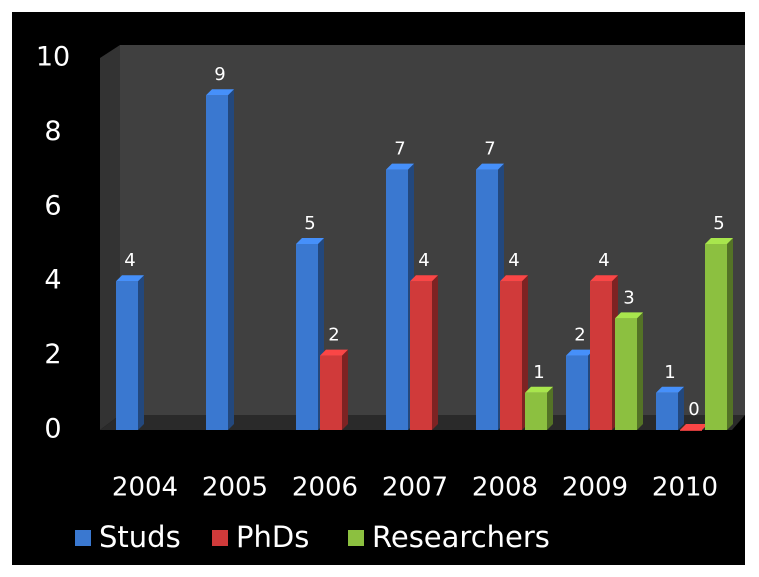 This screenshot has width=759, height=577. Describe the element at coordinates (685, 488) in the screenshot. I see `x-tick-label: 2010` at that location.